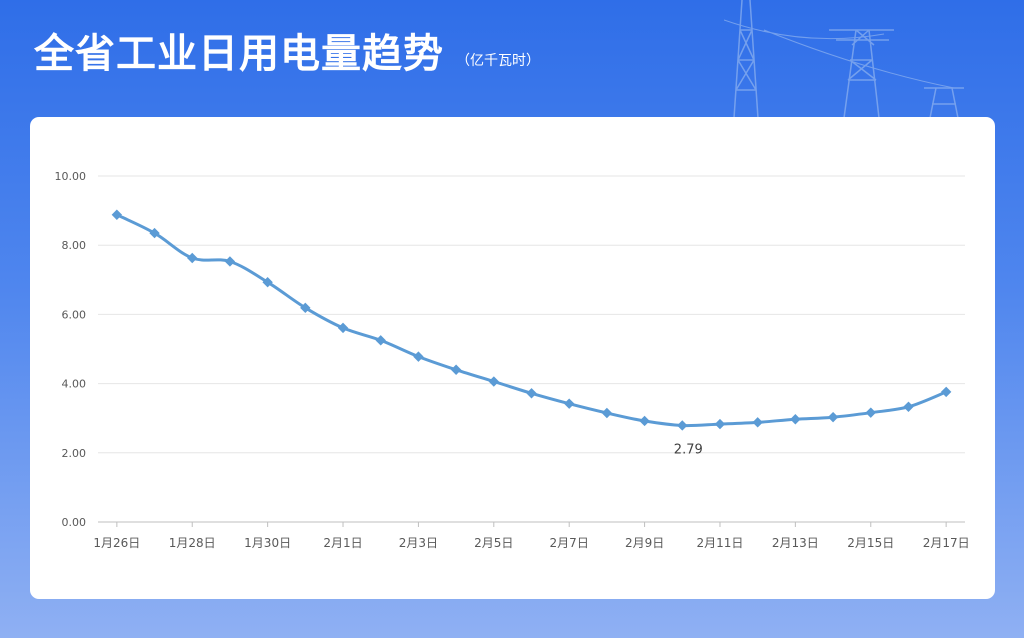  I want to click on x-tick-label: 2月1日, so click(342, 543).